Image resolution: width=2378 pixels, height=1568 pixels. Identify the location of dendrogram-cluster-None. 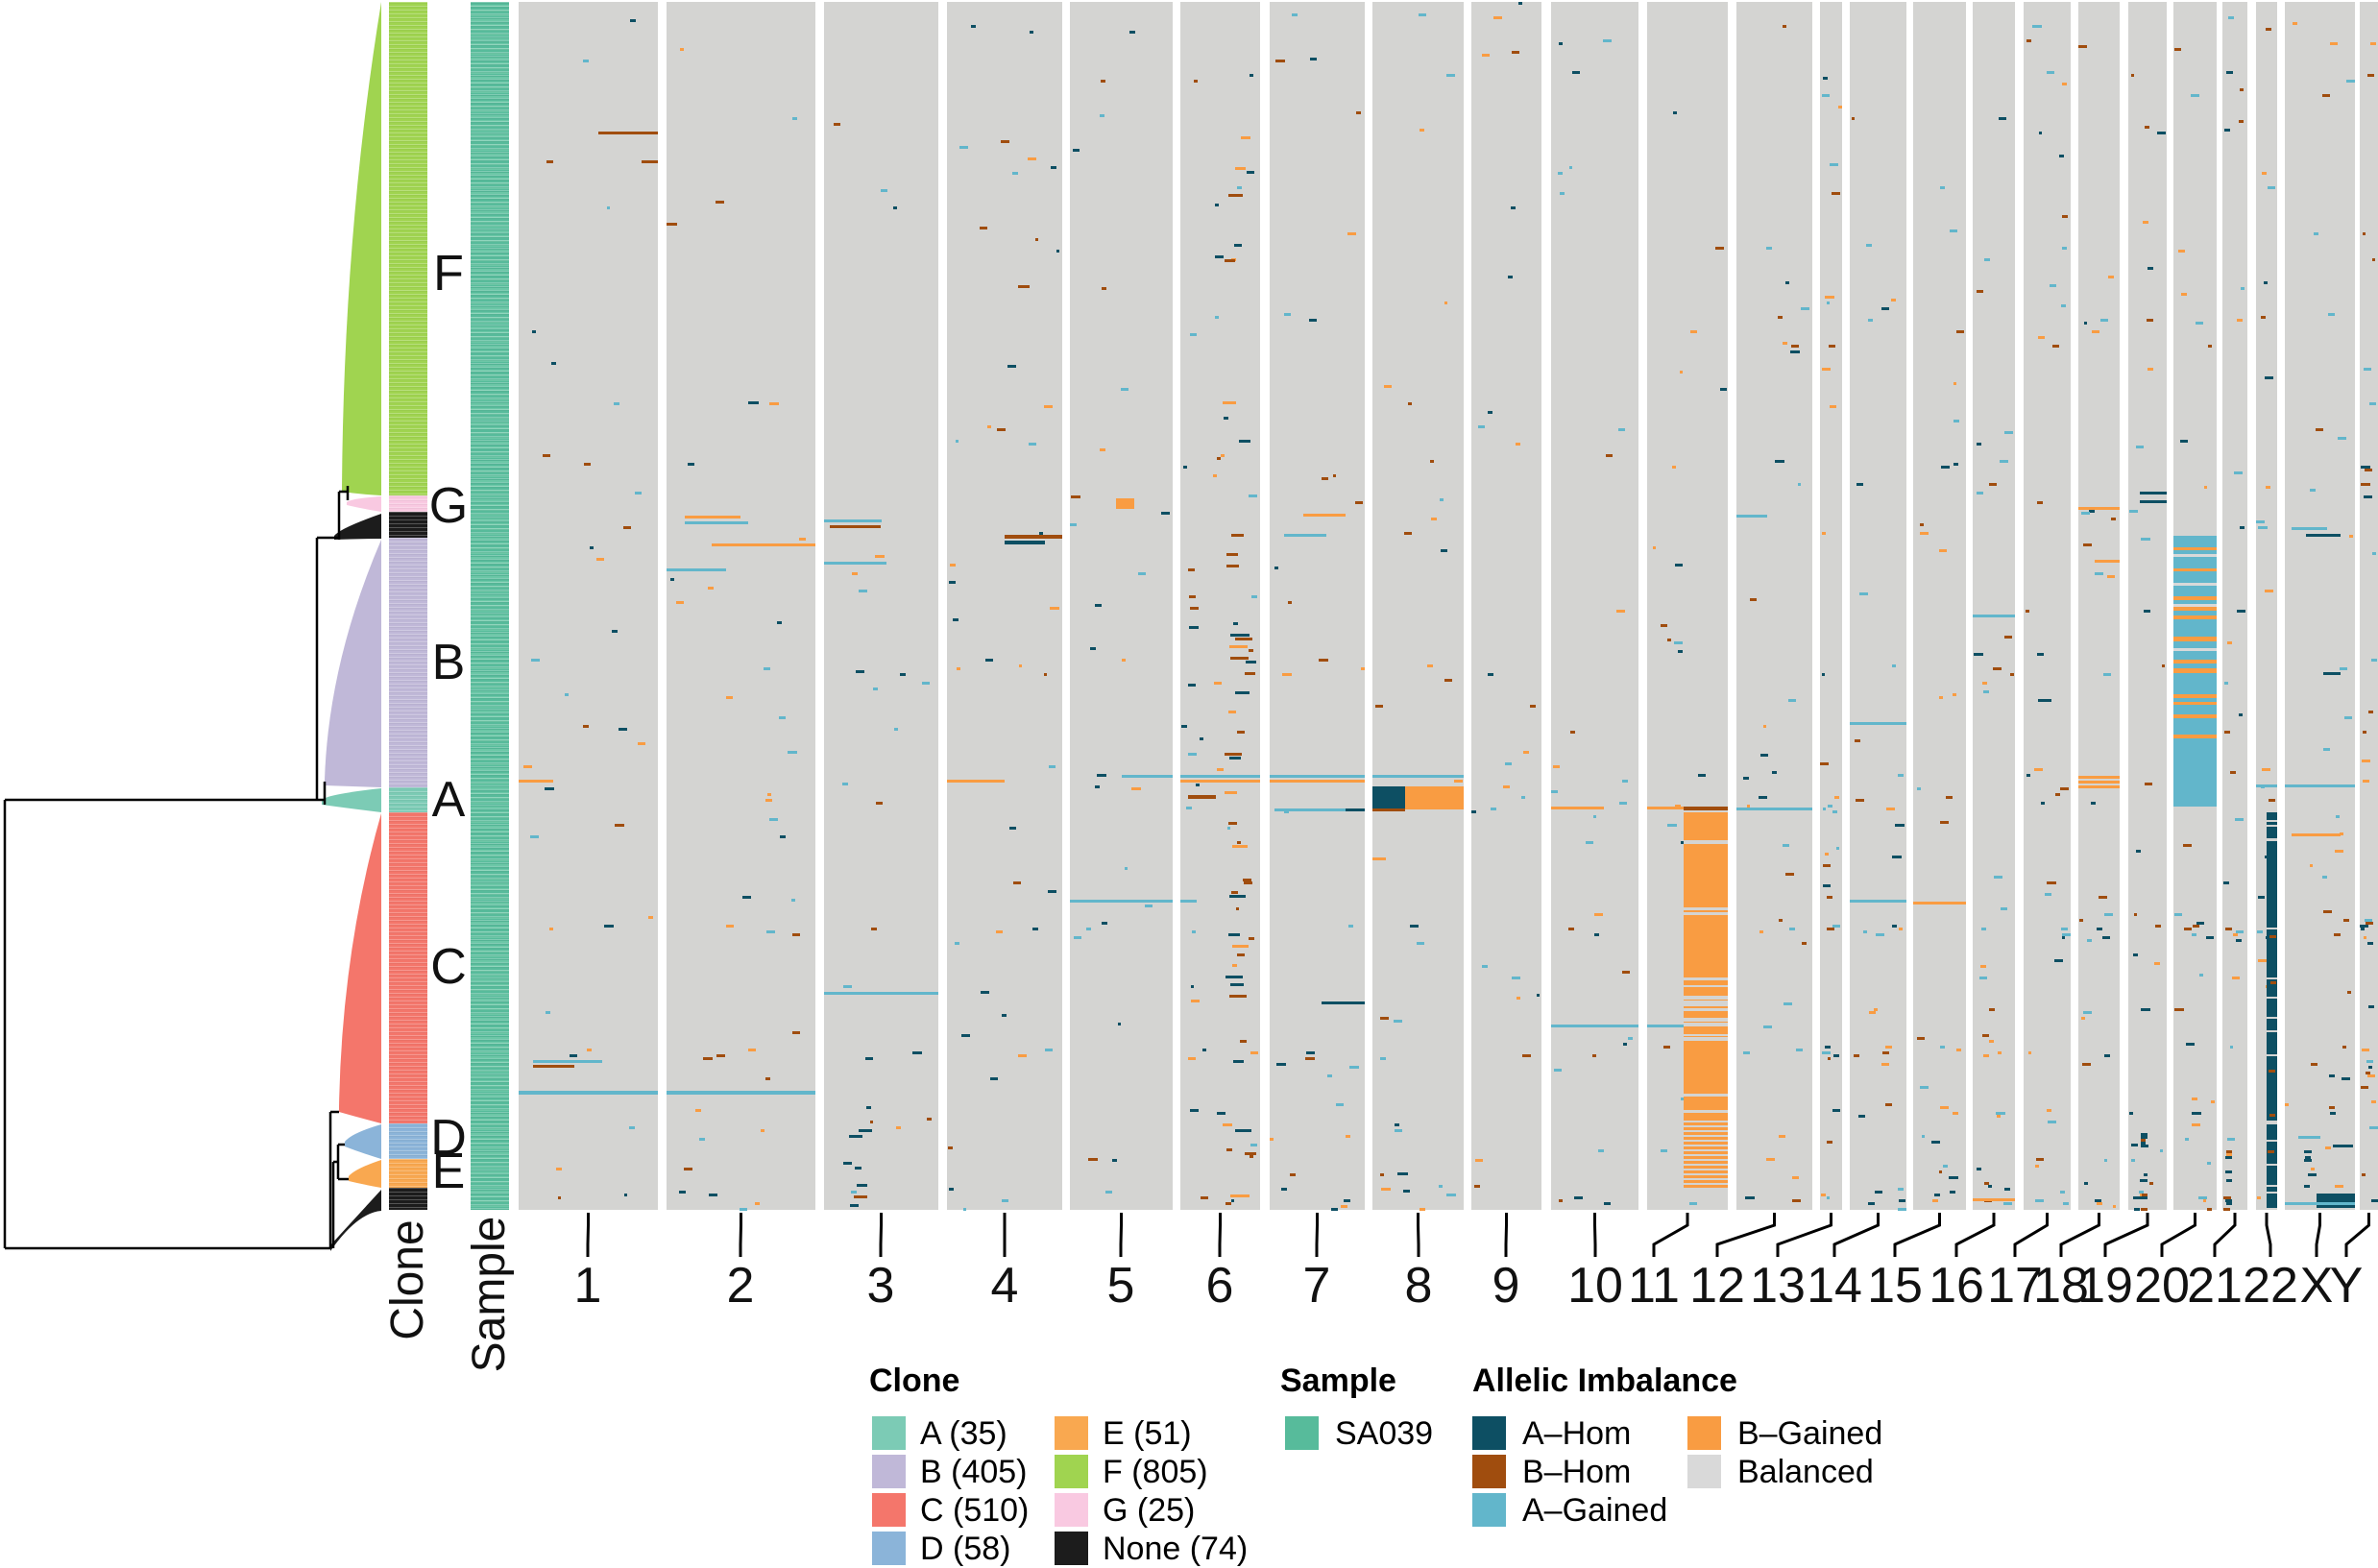
(355, 1220).